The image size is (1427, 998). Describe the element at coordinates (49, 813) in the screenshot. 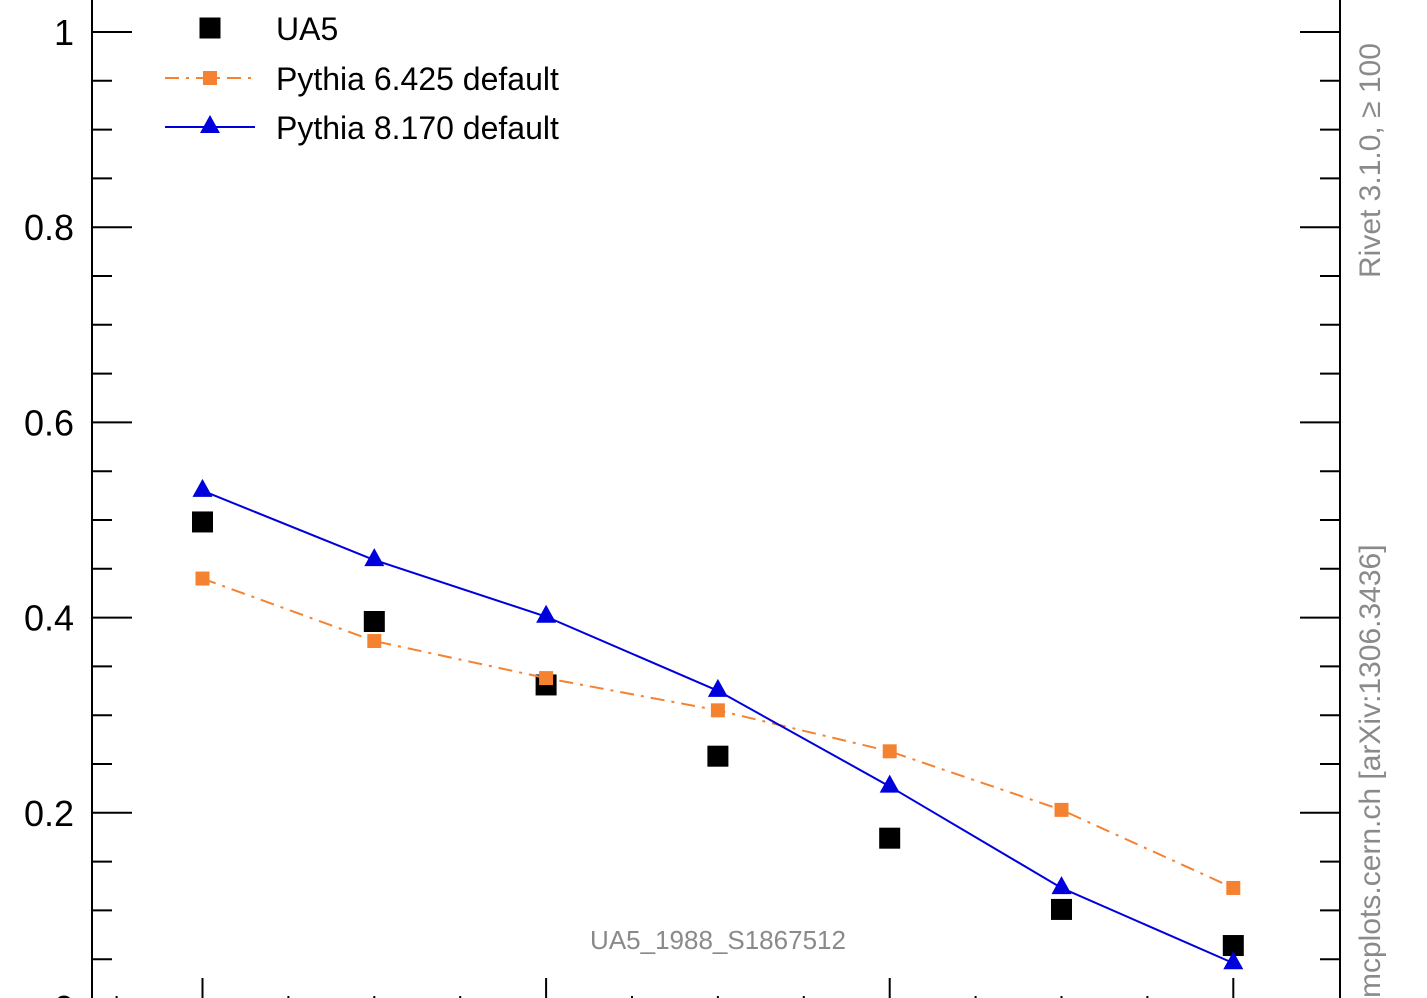

I see `y-tick-label: 0.2` at that location.